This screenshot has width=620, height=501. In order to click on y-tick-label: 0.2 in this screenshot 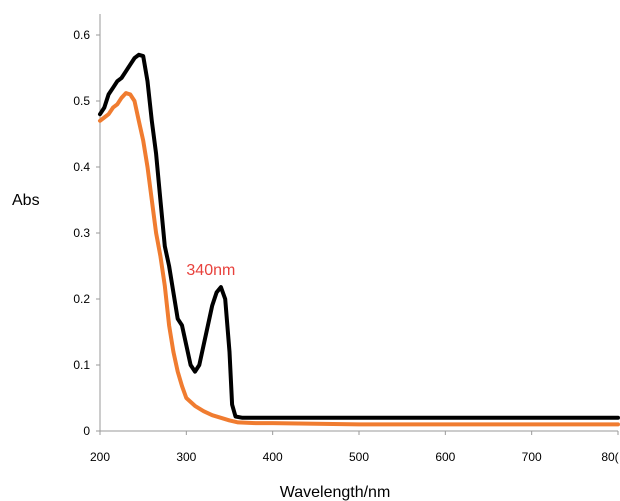, I will do `click(81, 299)`.